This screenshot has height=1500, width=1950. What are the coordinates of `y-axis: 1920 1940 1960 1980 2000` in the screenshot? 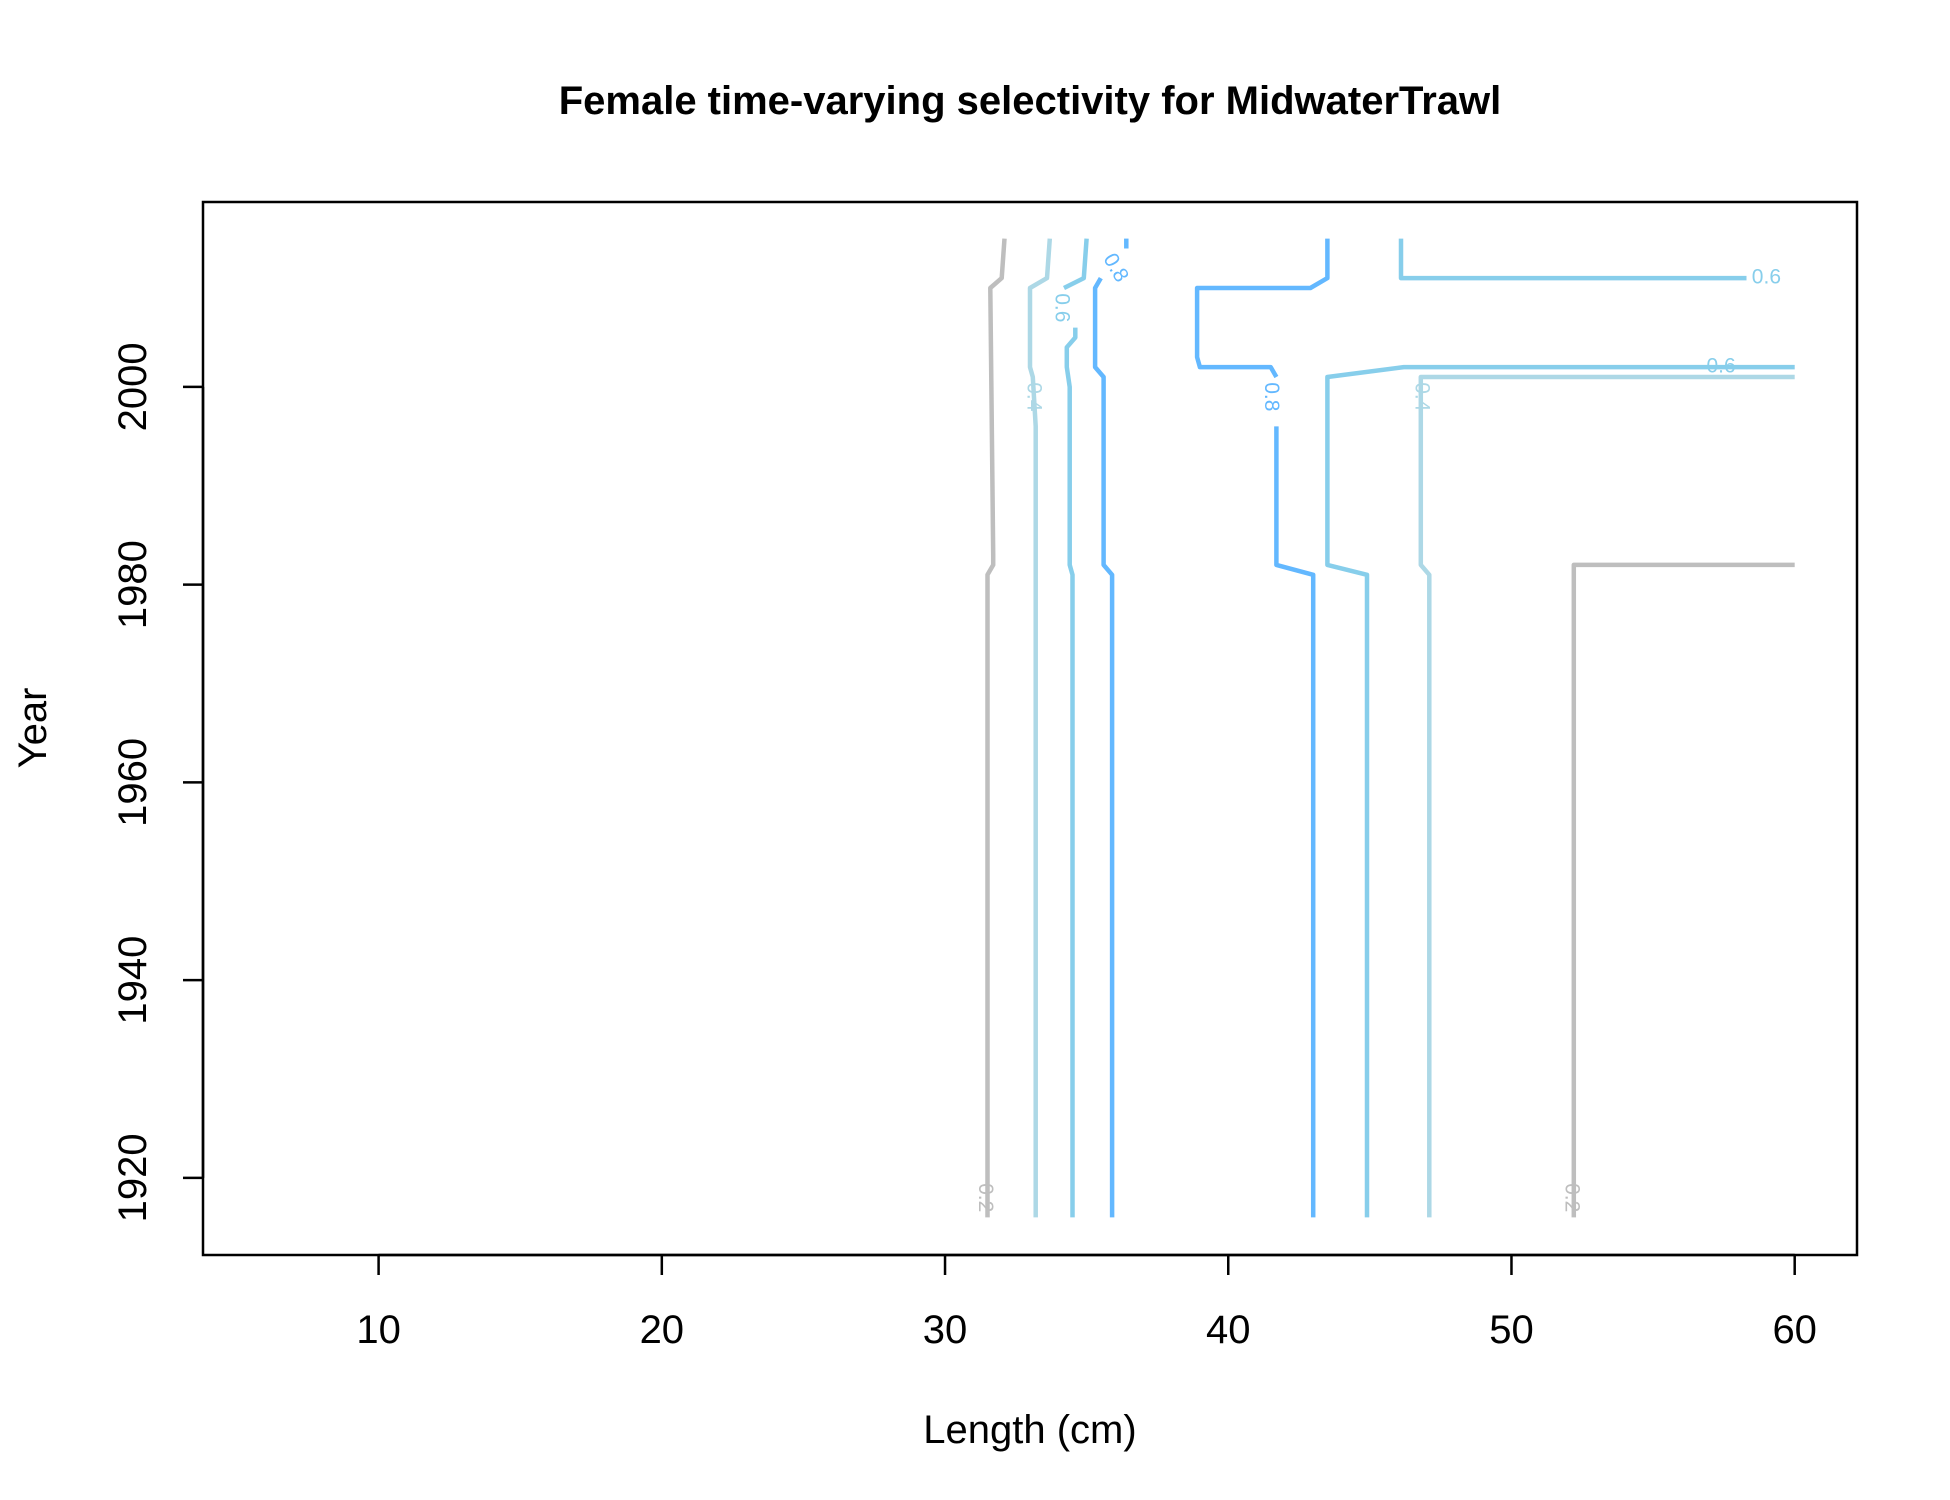 It's located at (158, 782).